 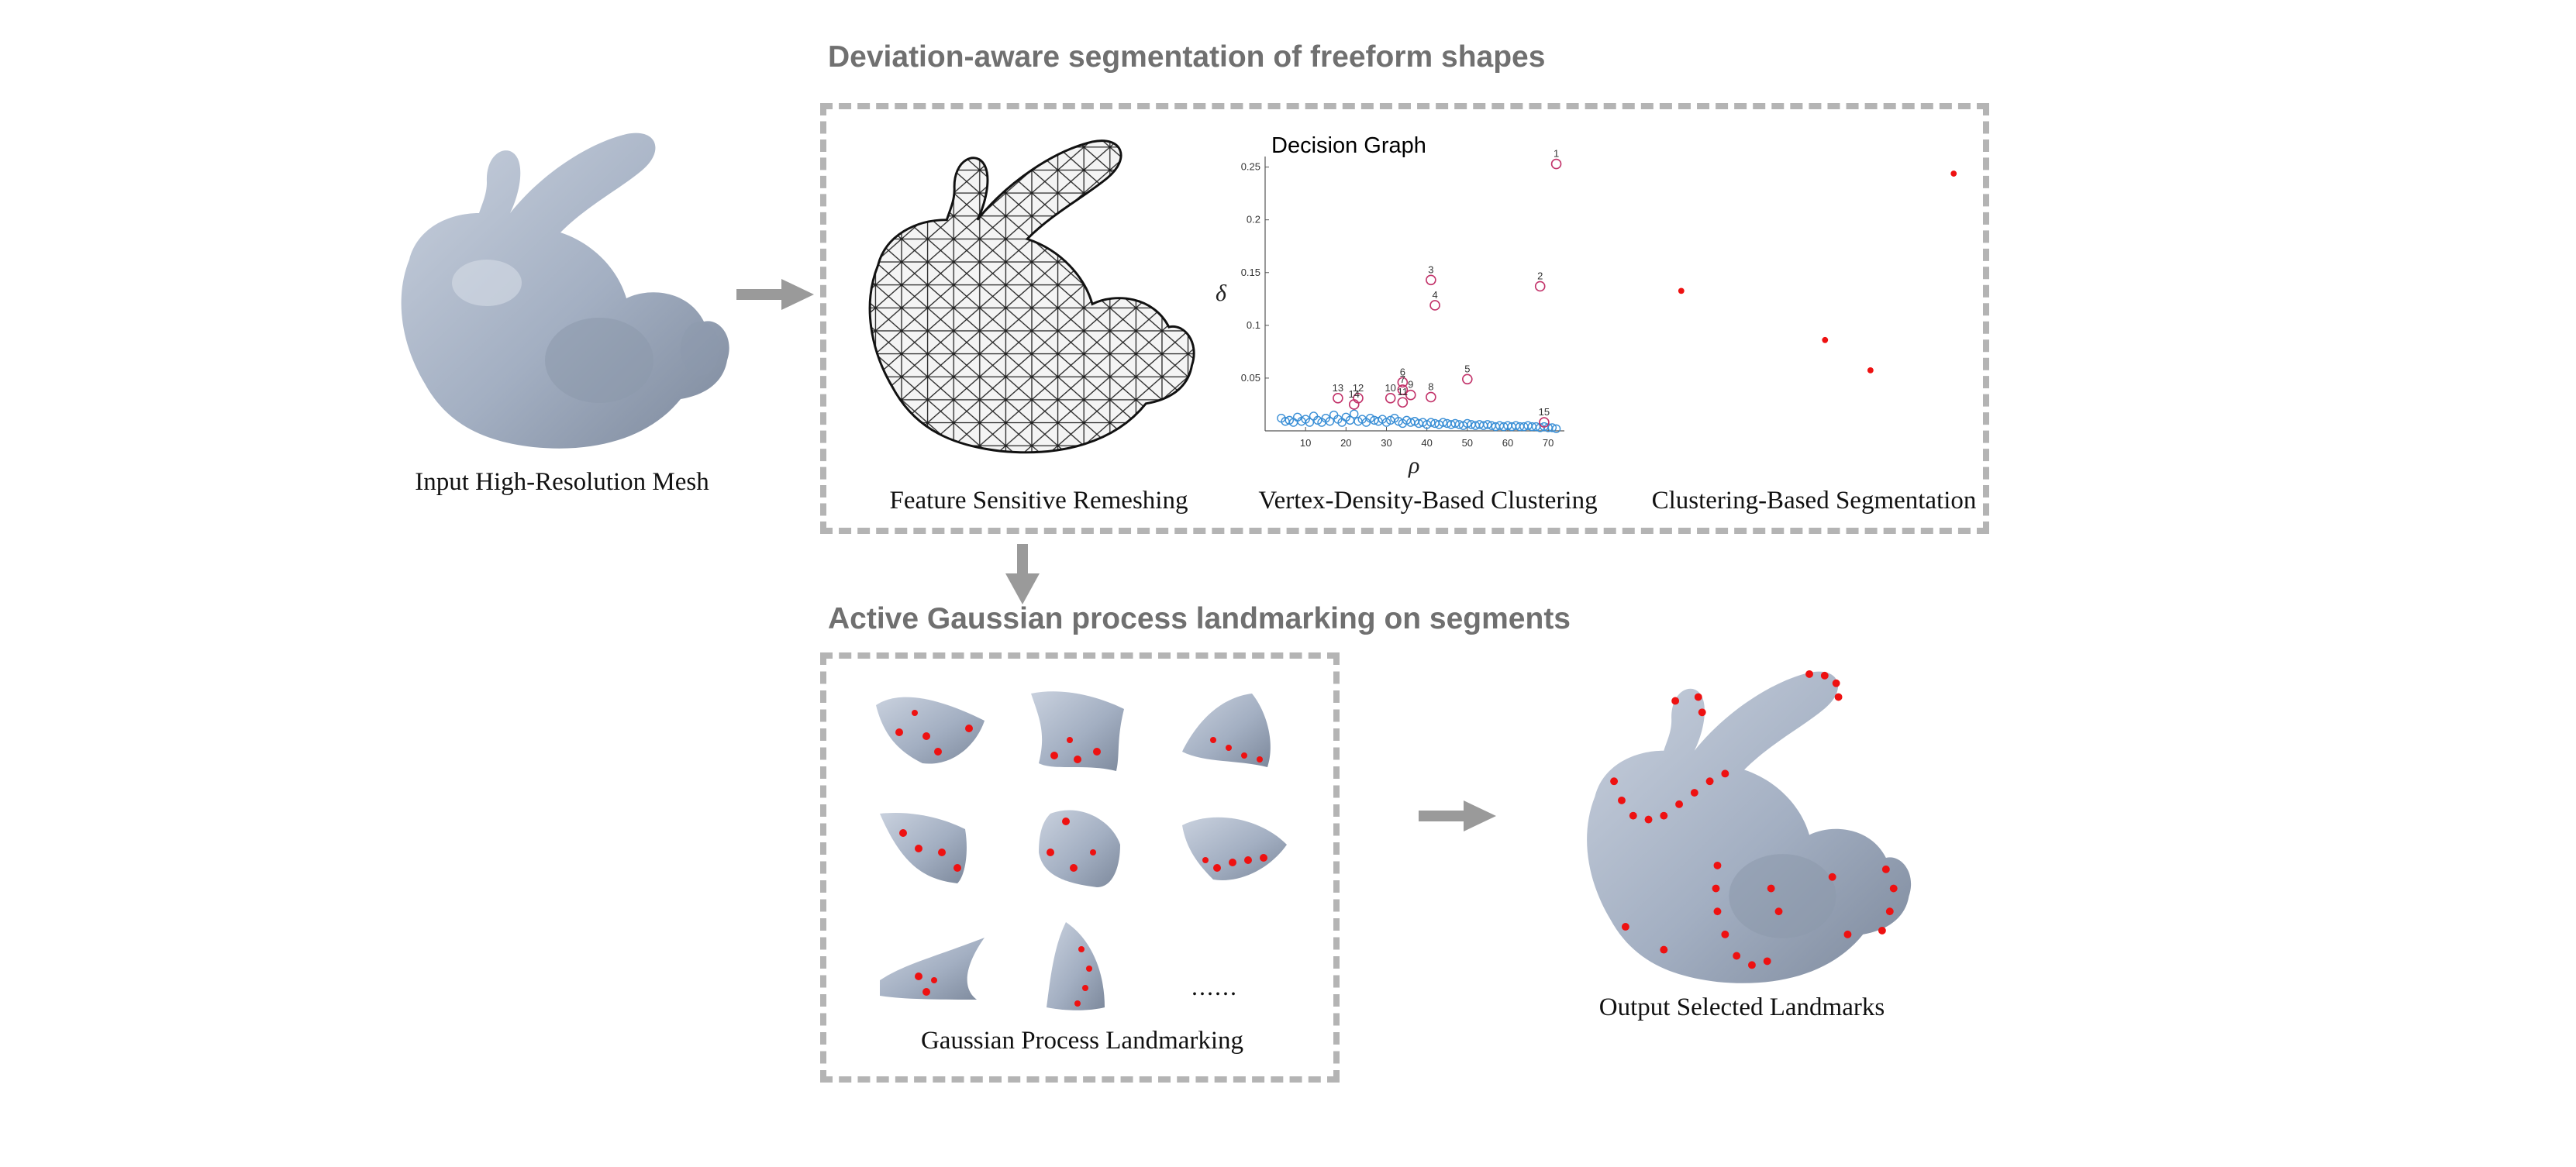 I want to click on clustering-caption: Vertex-Density-Based Clustering, so click(x=1428, y=501).